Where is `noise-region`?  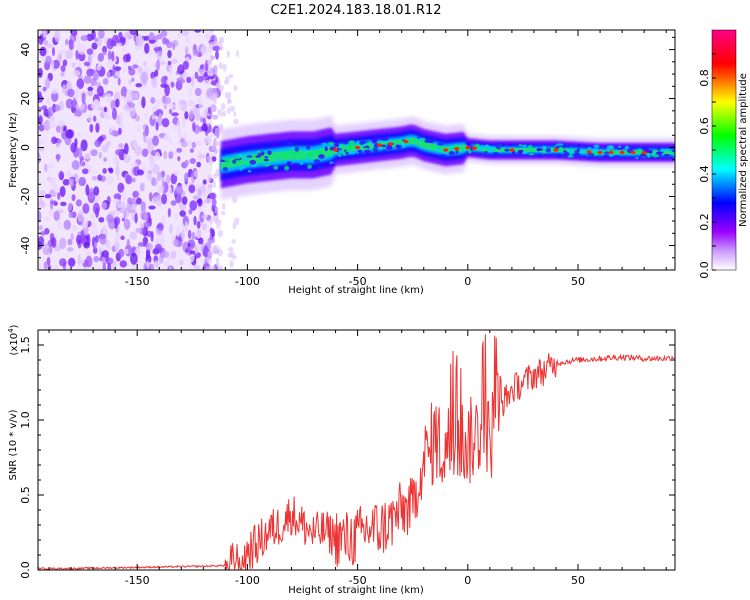
noise-region is located at coordinates (139, 150).